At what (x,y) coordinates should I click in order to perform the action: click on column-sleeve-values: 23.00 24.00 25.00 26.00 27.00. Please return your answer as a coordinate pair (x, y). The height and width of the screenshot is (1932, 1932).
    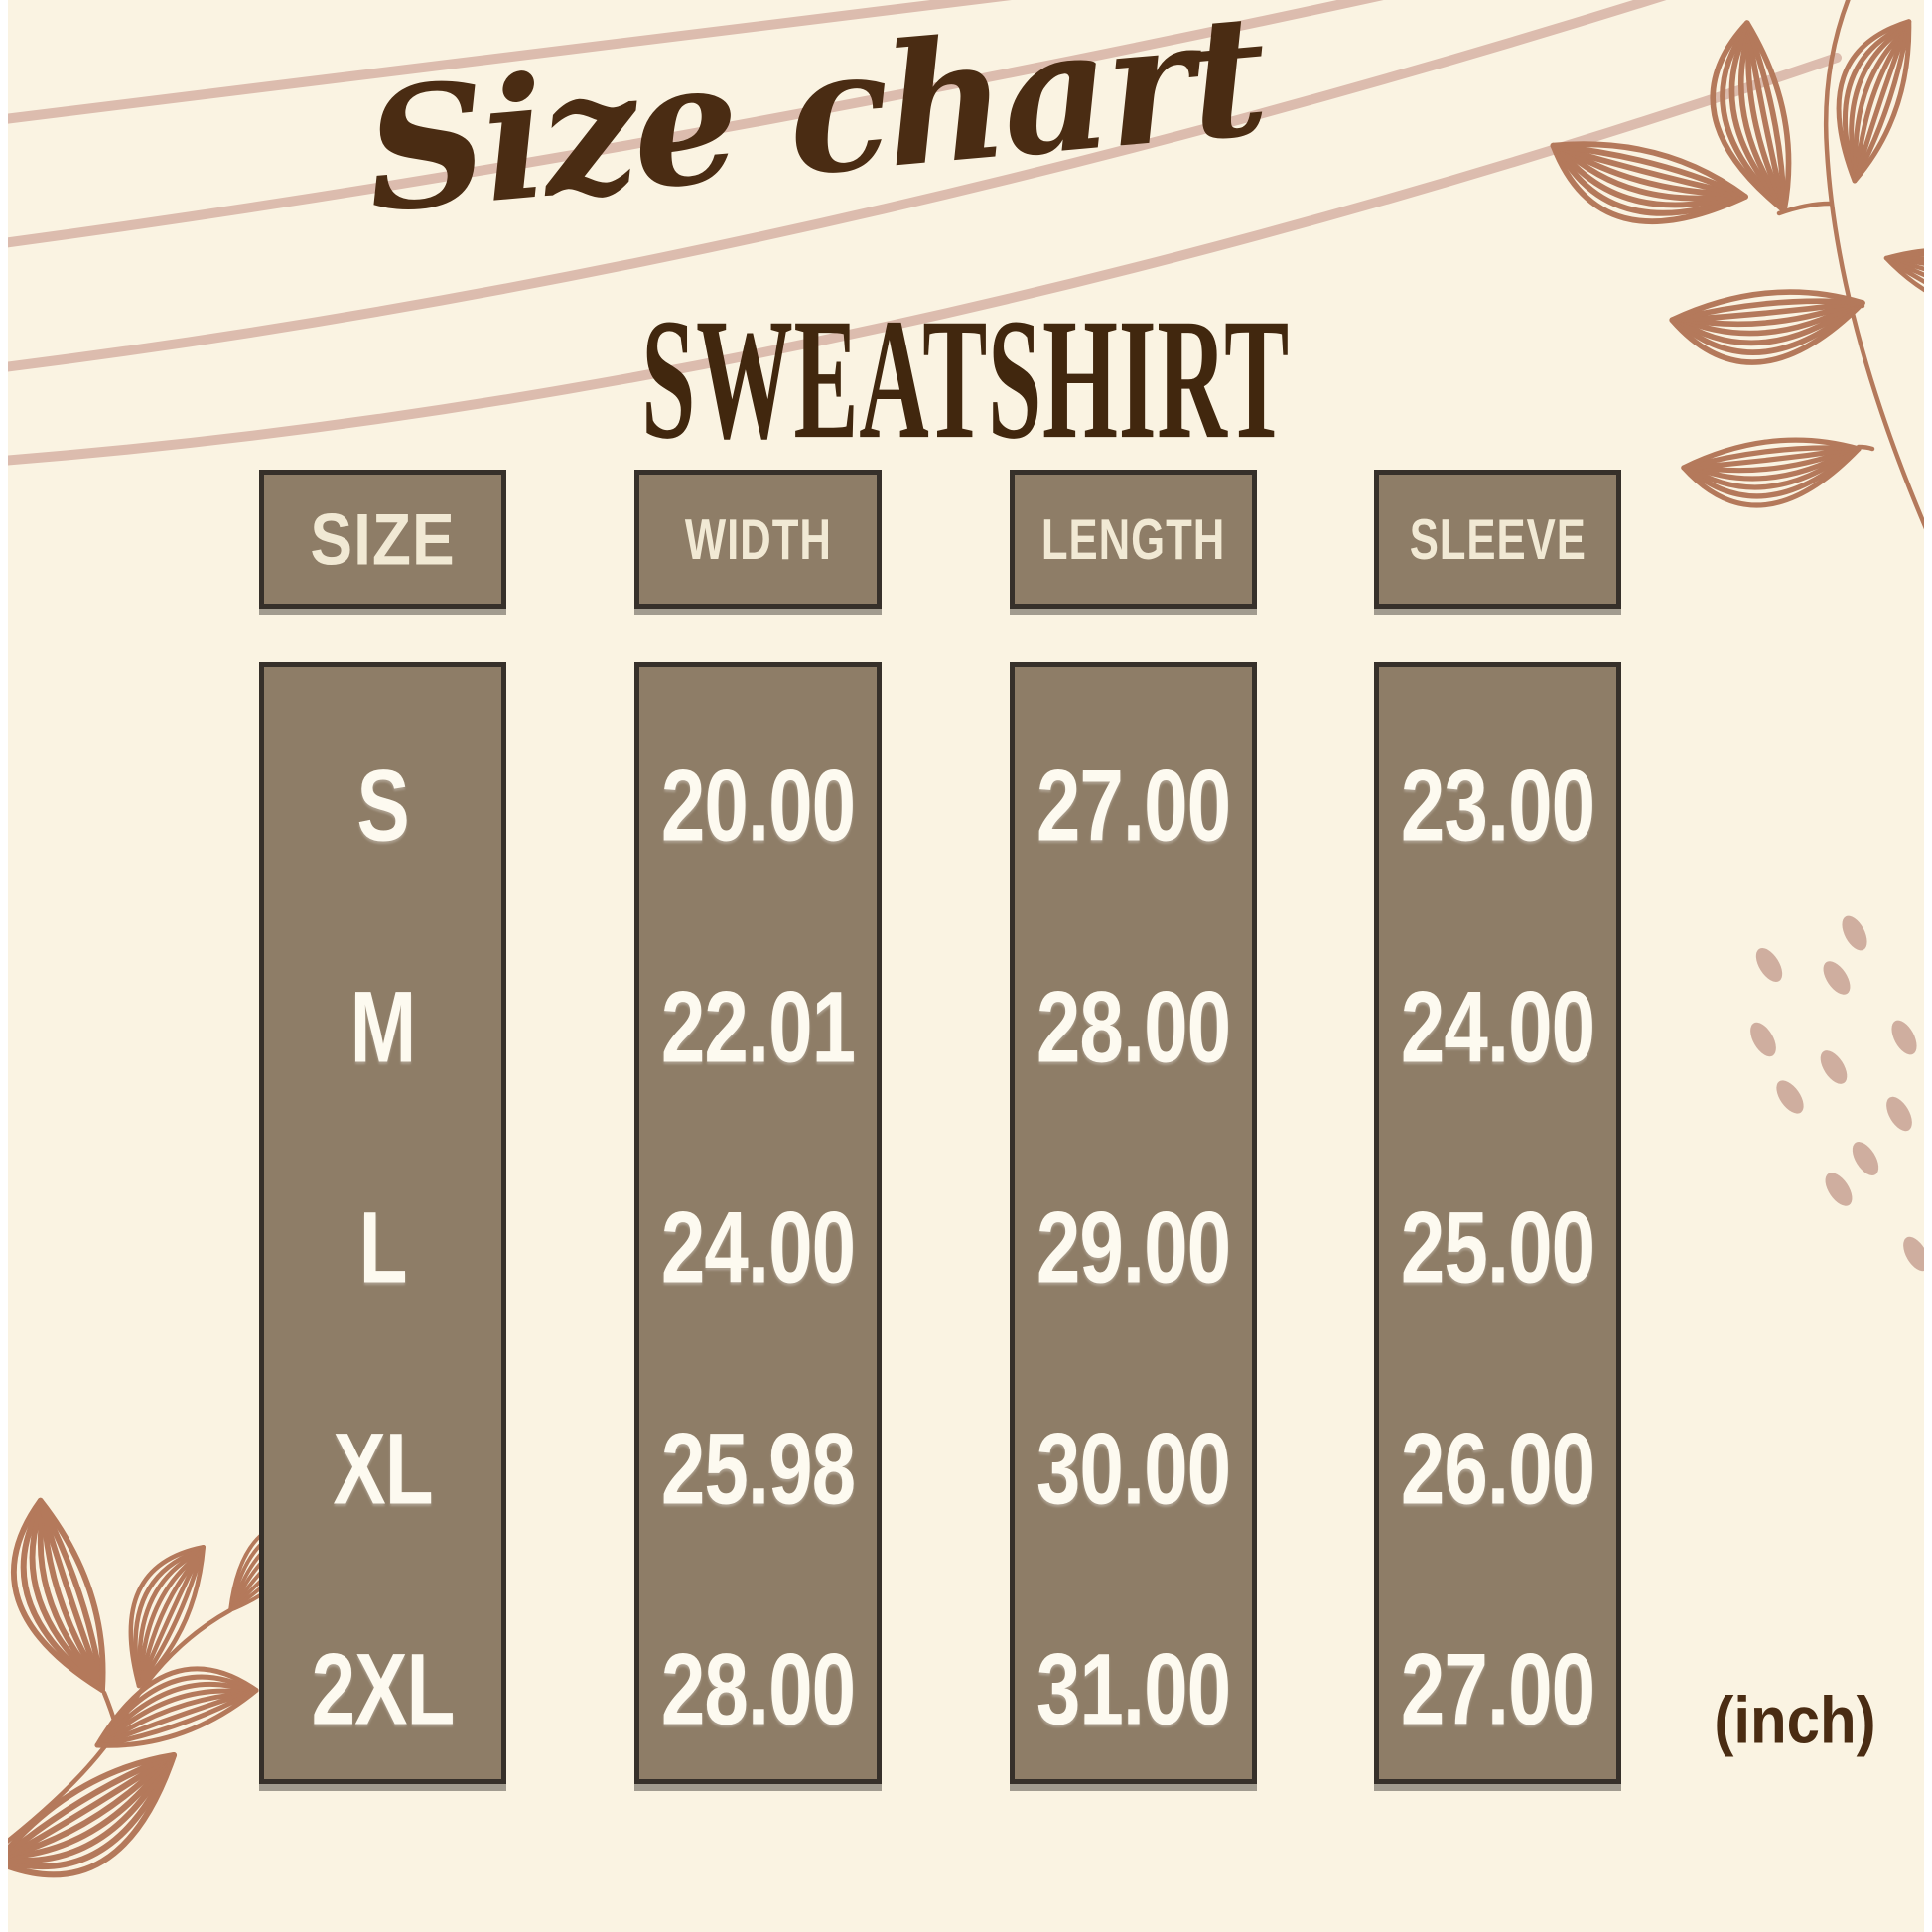
    Looking at the image, I should click on (1497, 1223).